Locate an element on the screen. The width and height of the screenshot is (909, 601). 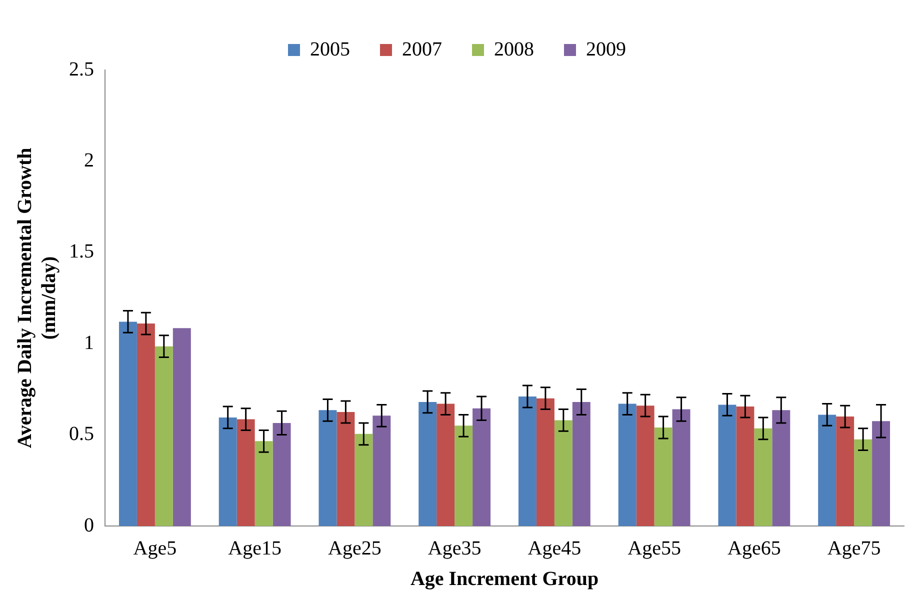
x-tick-label: Age5 is located at coordinates (155, 548).